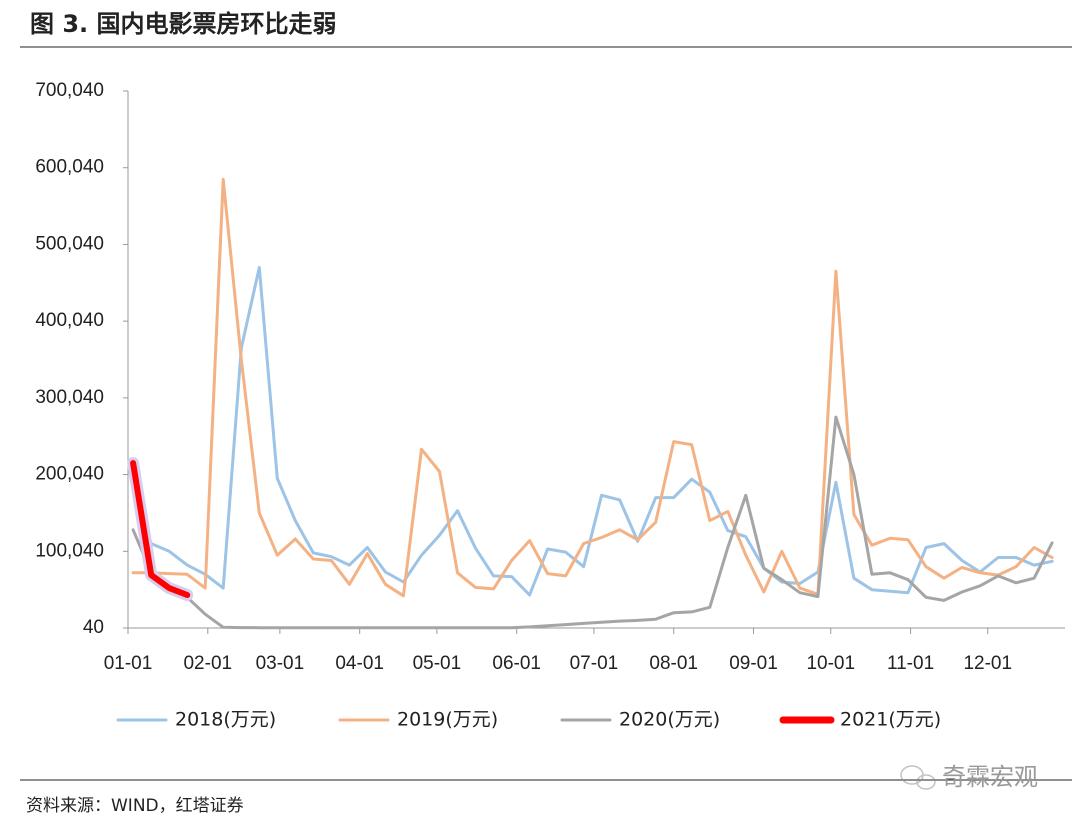 This screenshot has width=1080, height=828. I want to click on y-tick-label: 300,040, so click(69, 397).